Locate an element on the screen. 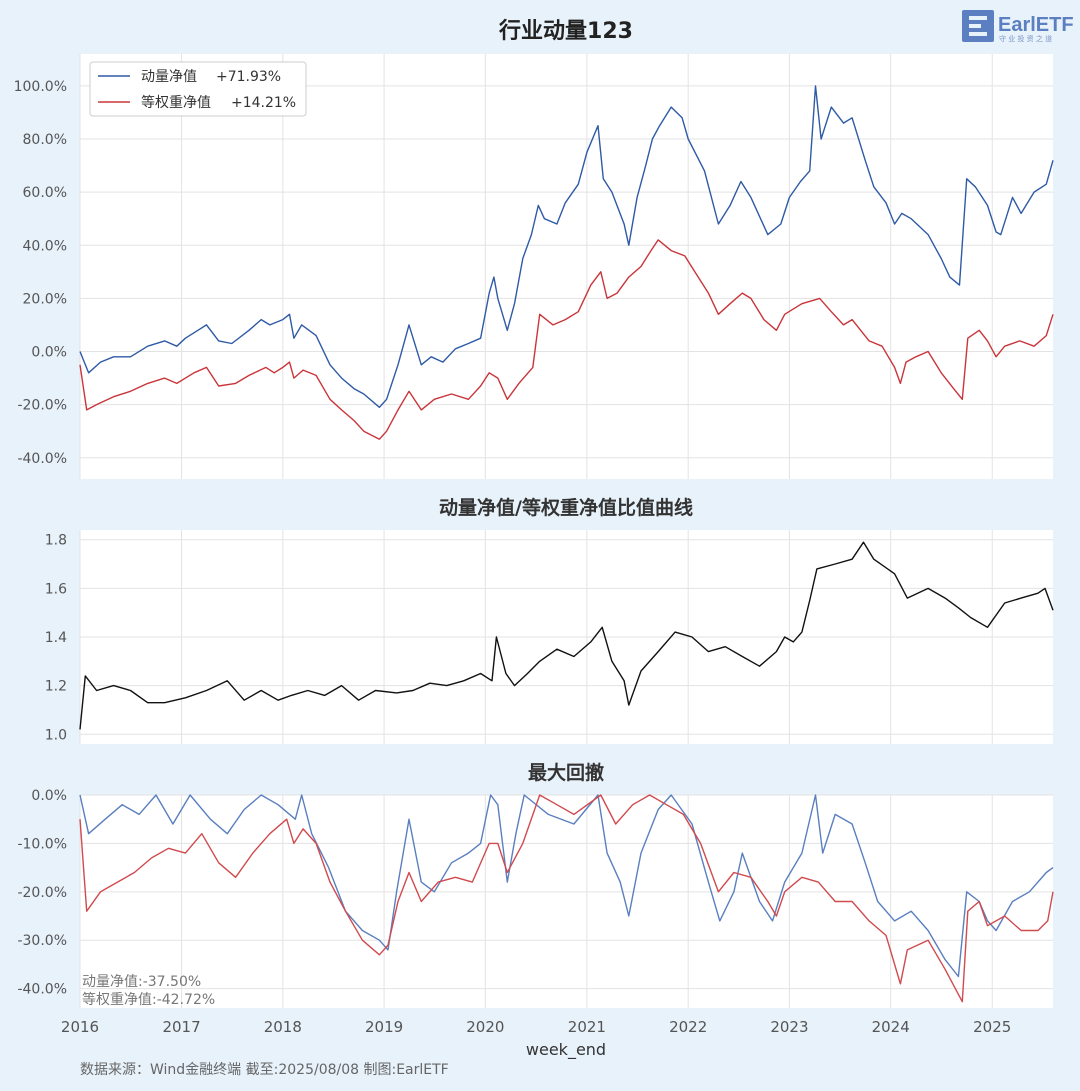 This screenshot has width=1080, height=1091. logo-text: EarlETF is located at coordinates (1036, 25).